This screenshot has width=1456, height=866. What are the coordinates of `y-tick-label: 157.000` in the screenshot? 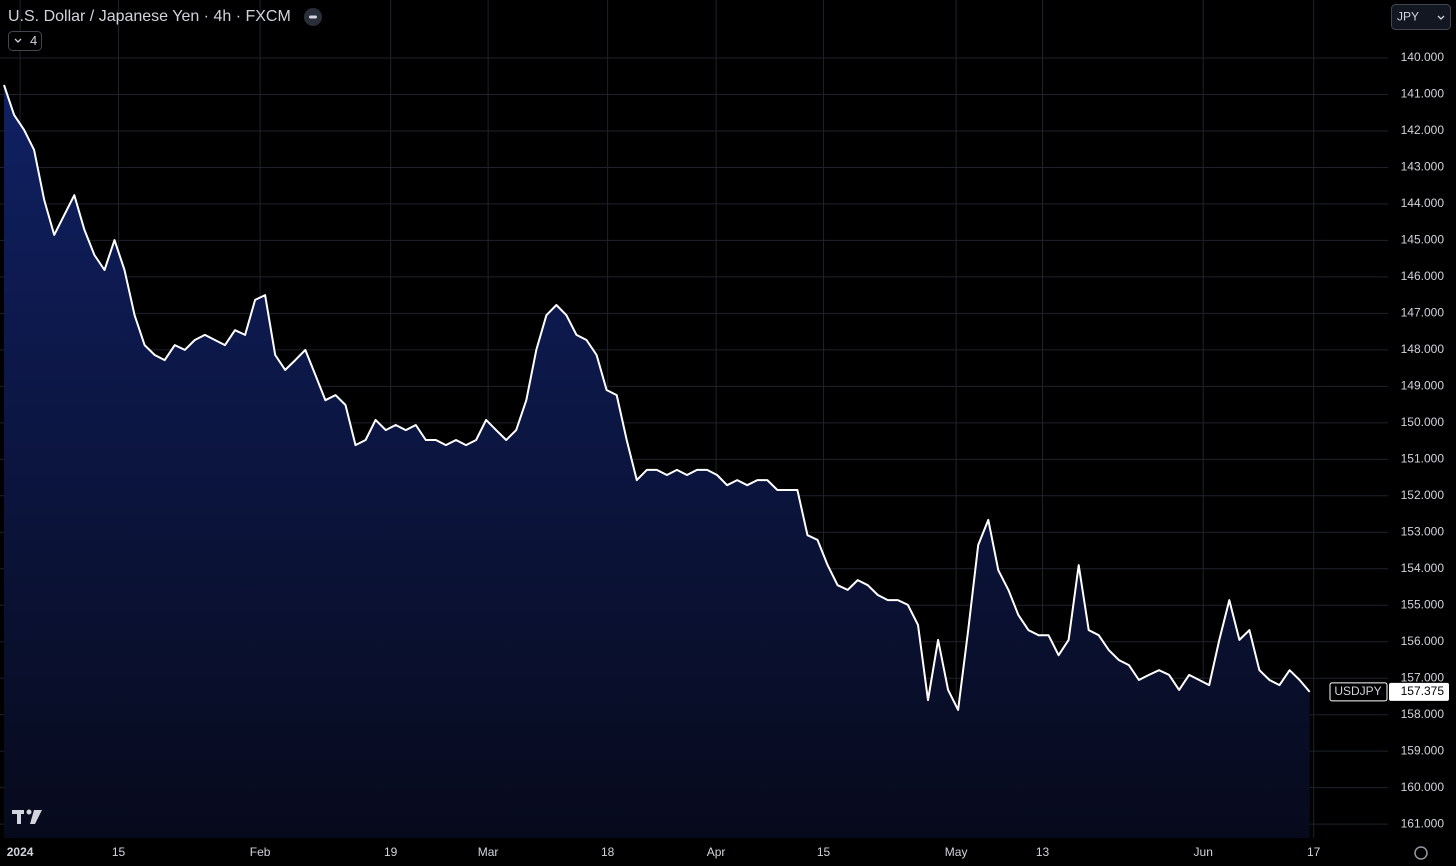 It's located at (1423, 677).